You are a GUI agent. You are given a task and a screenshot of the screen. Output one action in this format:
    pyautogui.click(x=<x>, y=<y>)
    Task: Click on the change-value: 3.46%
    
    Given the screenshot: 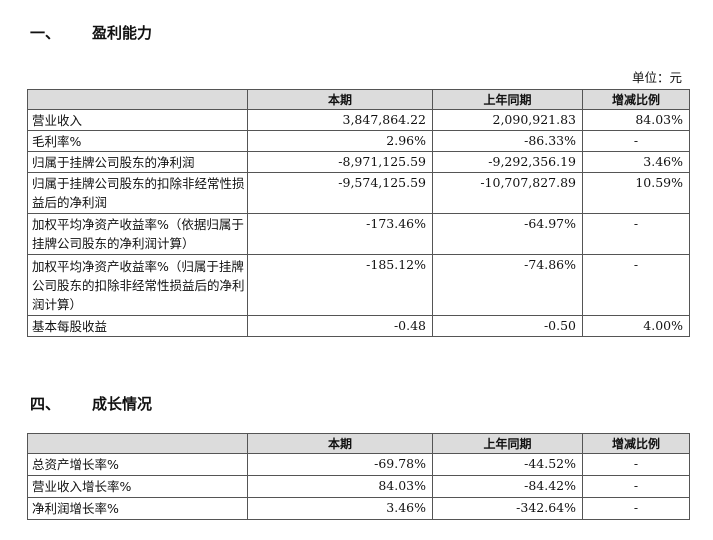 What is the action you would take?
    pyautogui.click(x=636, y=162)
    